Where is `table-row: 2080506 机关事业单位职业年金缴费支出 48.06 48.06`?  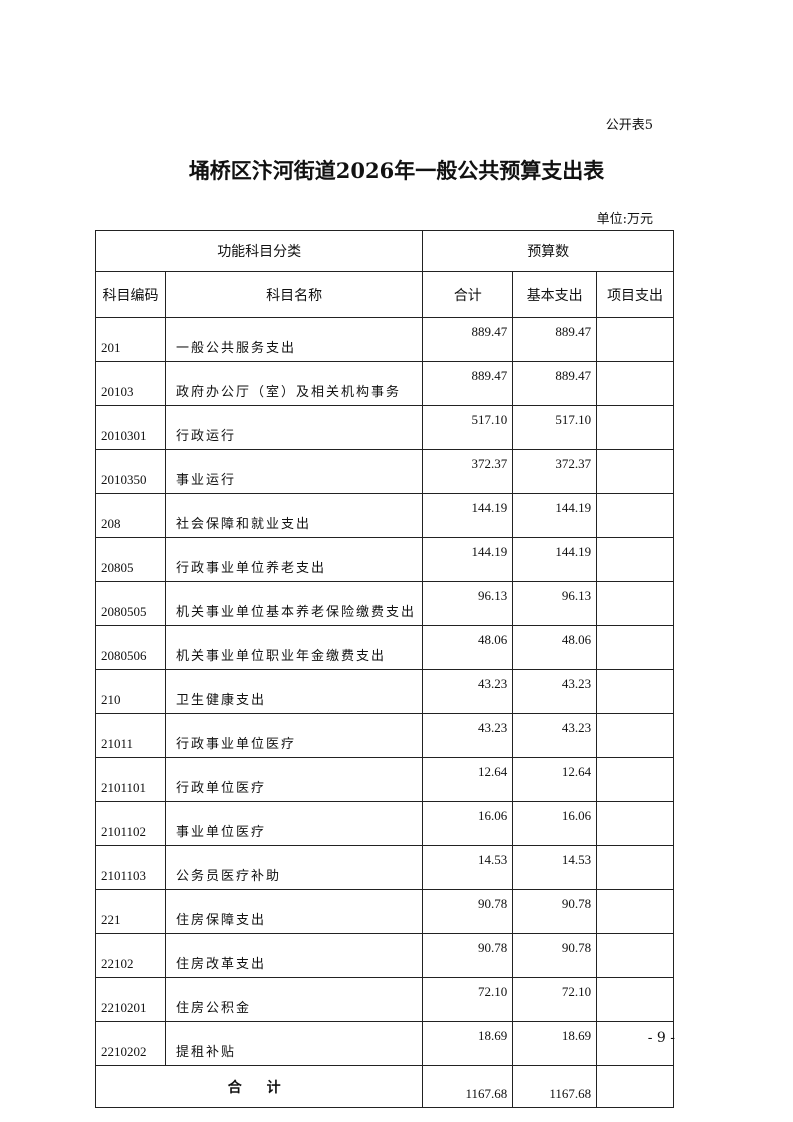 table-row: 2080506 机关事业单位职业年金缴费支出 48.06 48.06 is located at coordinates (384, 647).